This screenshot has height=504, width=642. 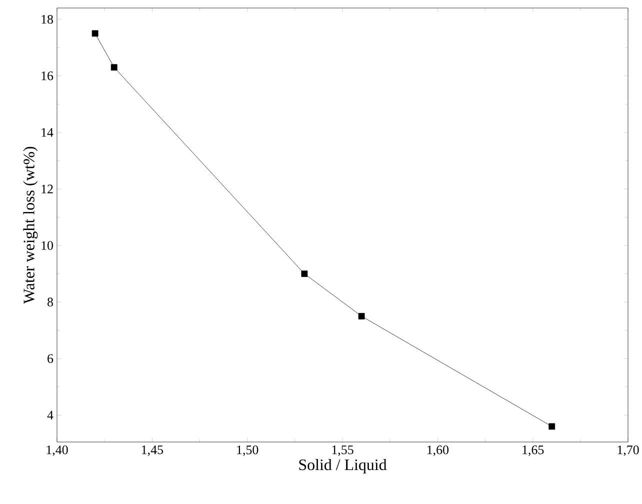 What do you see at coordinates (30, 225) in the screenshot?
I see `y-axis-title: Water weight loss (wt%)` at bounding box center [30, 225].